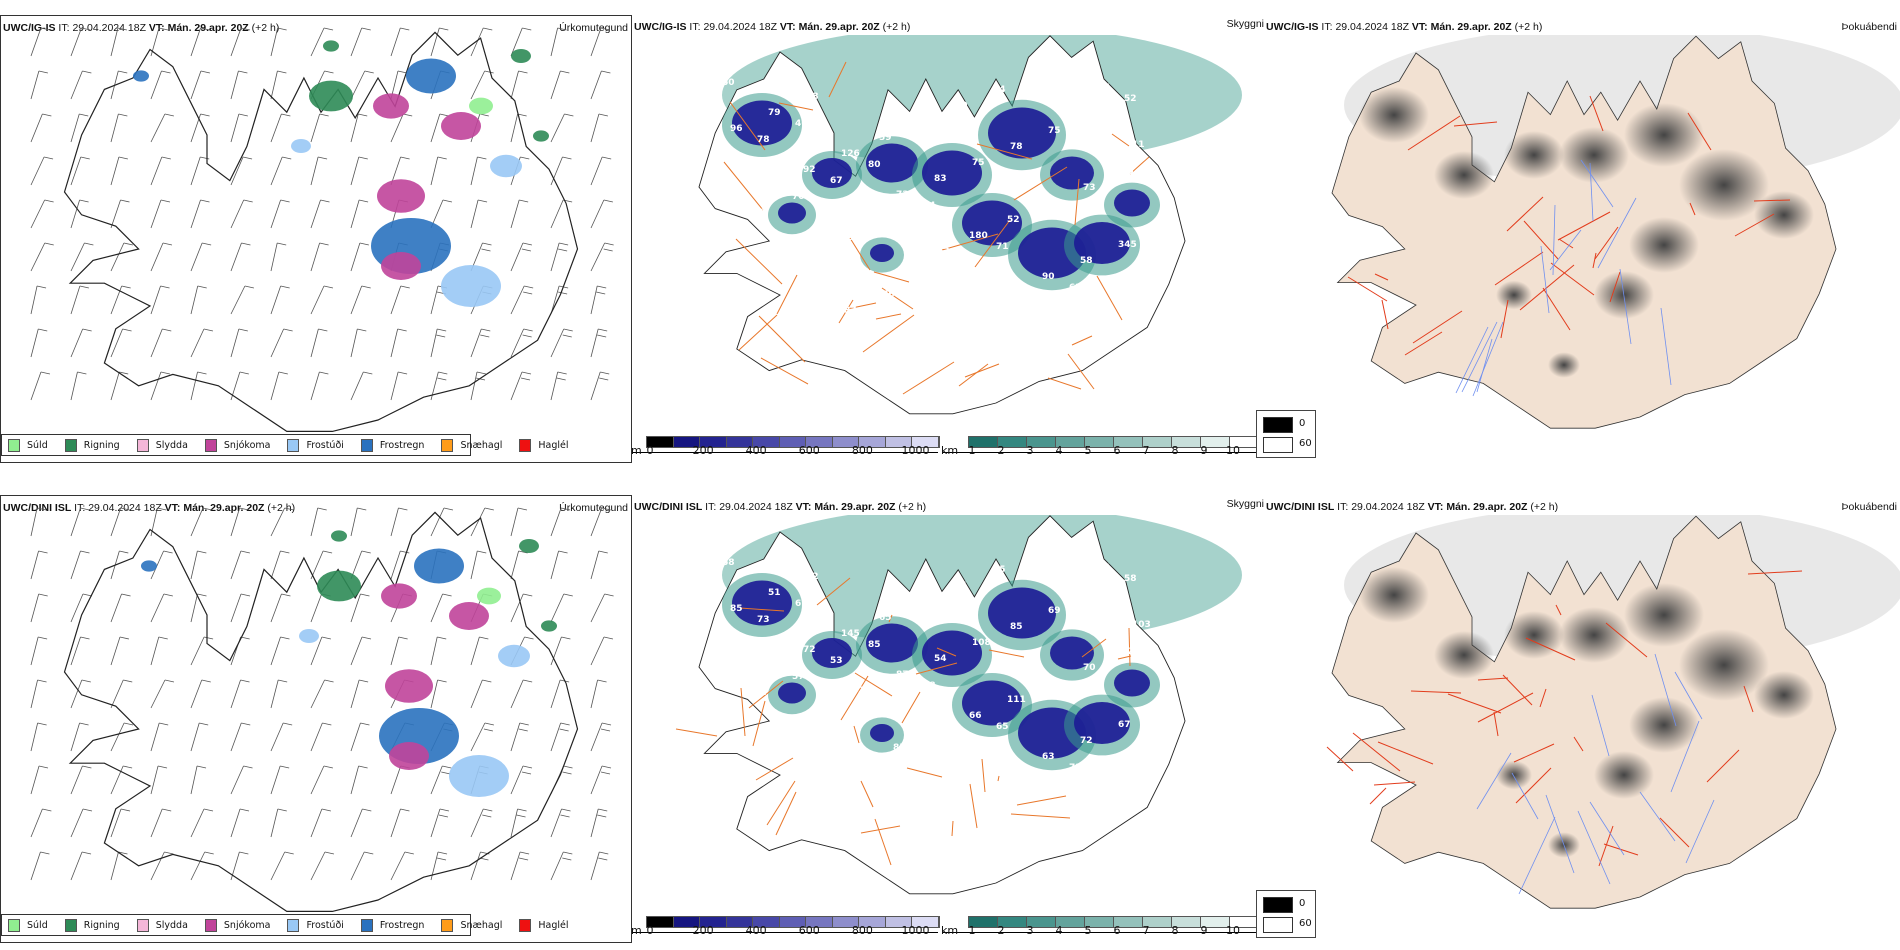  I want to click on colorbar-axis, so click(1100, 452).